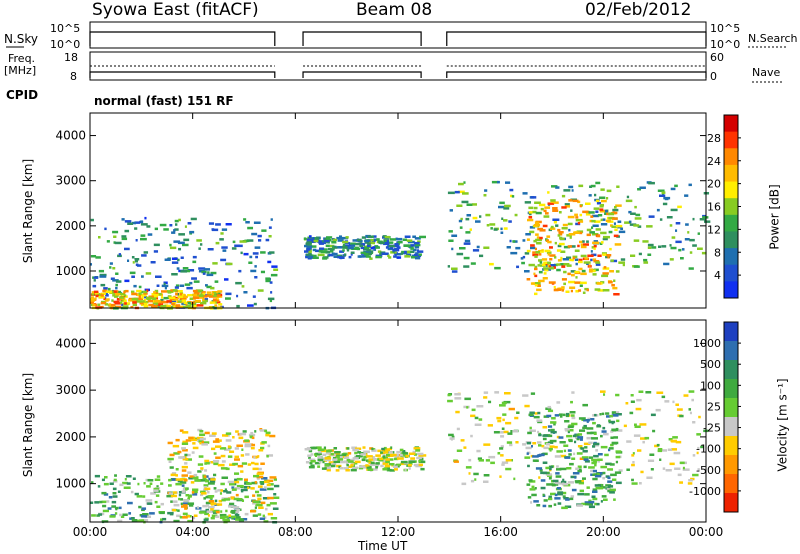 The image size is (800, 554). What do you see at coordinates (731, 408) in the screenshot?
I see `velocity-colorbar-cell` at bounding box center [731, 408].